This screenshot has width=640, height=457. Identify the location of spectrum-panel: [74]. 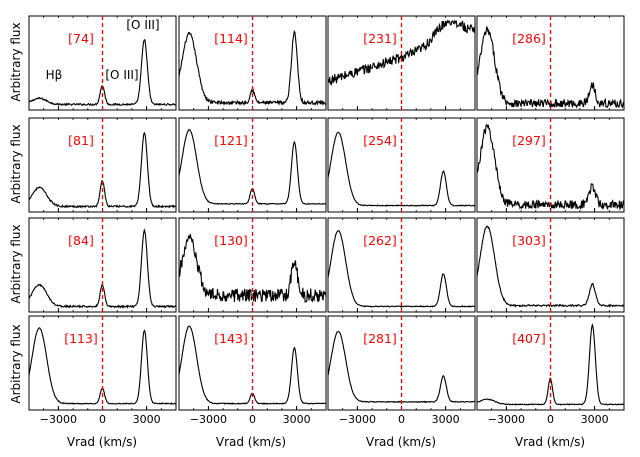
(102, 63).